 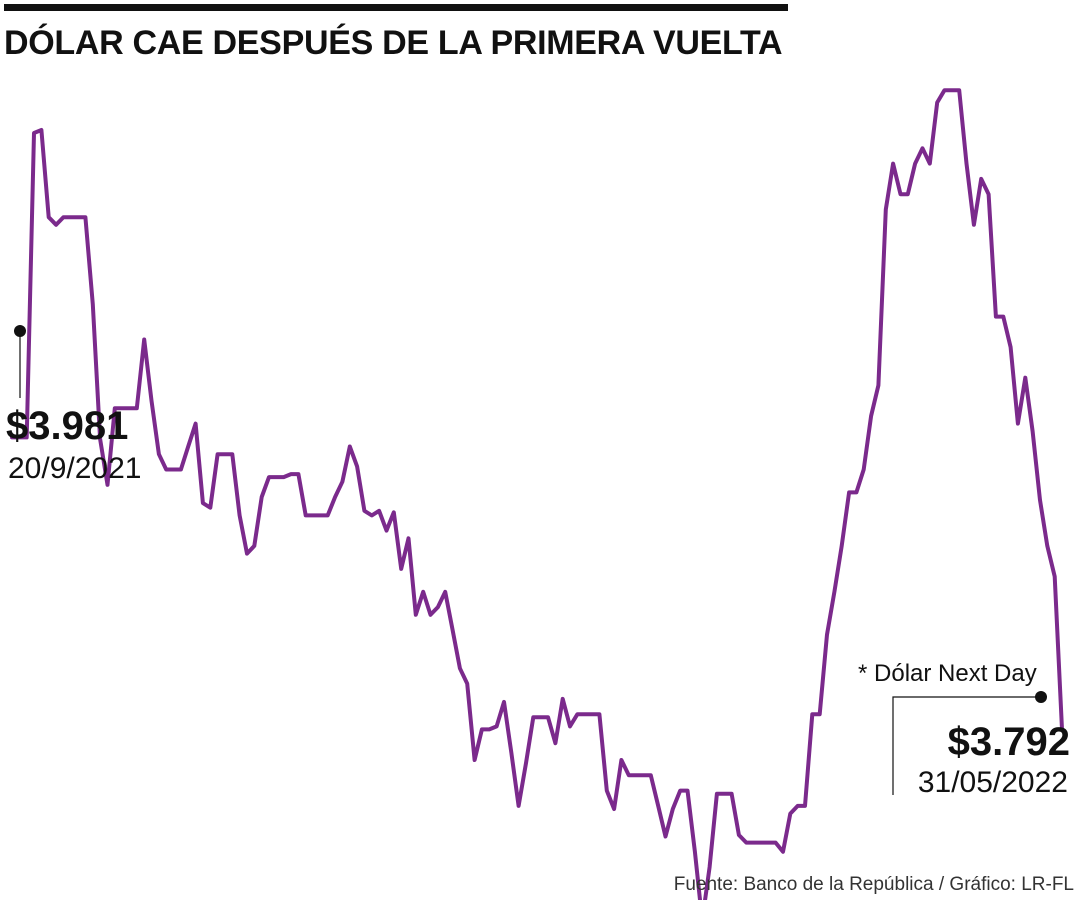 What do you see at coordinates (1041, 697) in the screenshot?
I see `end-marker` at bounding box center [1041, 697].